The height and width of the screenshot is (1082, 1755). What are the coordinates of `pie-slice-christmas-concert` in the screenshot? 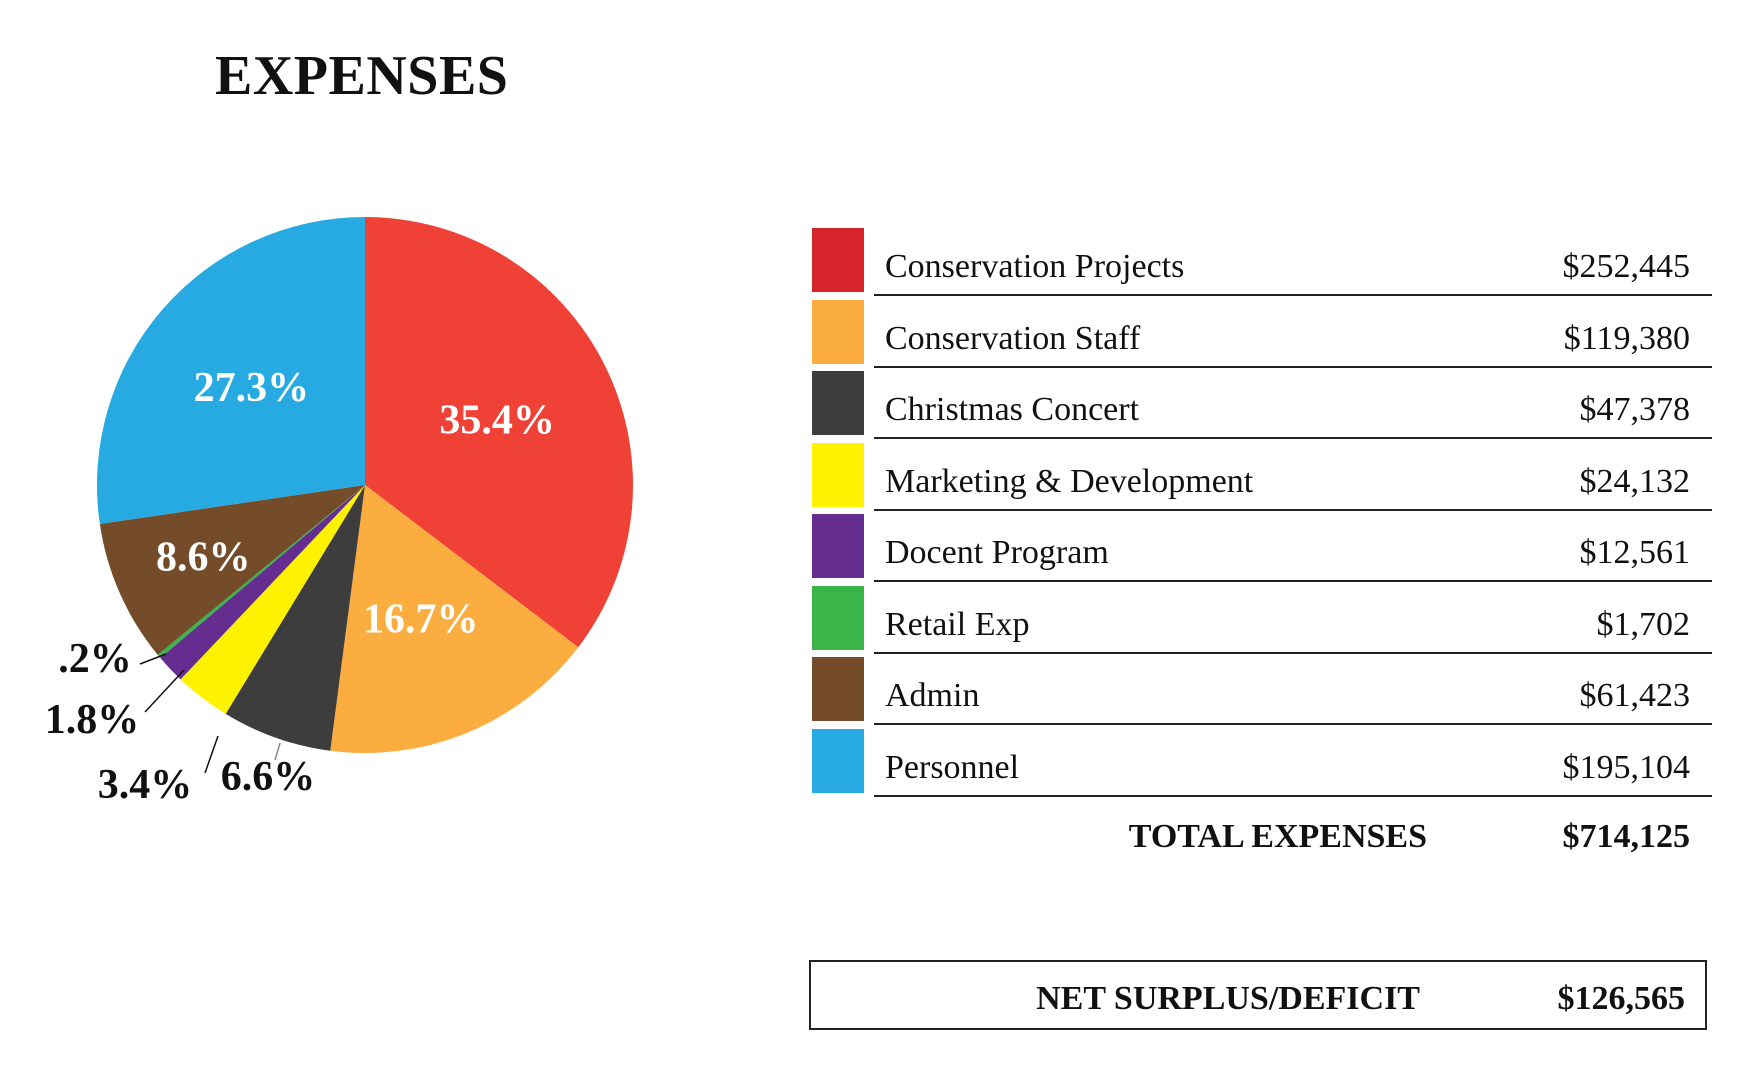 It's located at (295, 618).